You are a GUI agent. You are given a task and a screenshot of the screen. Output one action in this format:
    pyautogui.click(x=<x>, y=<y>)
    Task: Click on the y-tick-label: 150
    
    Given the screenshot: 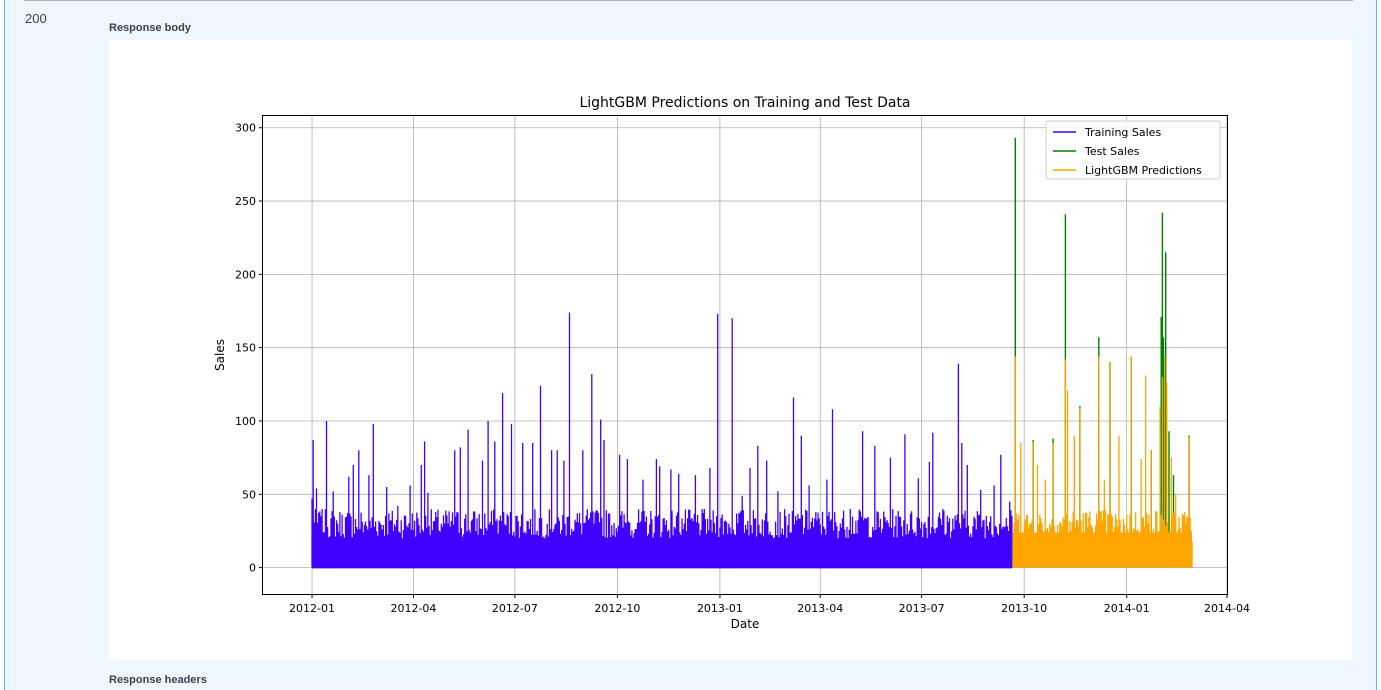 What is the action you would take?
    pyautogui.click(x=245, y=348)
    